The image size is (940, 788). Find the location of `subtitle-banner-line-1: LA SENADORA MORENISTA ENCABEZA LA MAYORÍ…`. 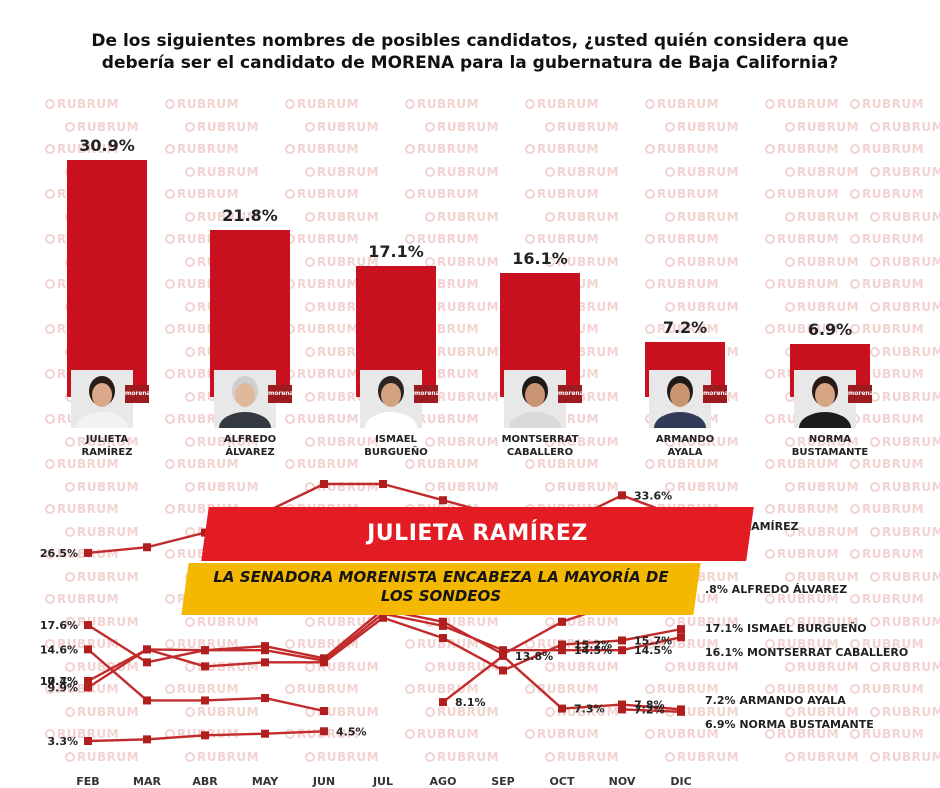

subtitle-banner-line-1: LA SENADORA MORENISTA ENCABEZA LA MAYORÍ… is located at coordinates (441, 577).